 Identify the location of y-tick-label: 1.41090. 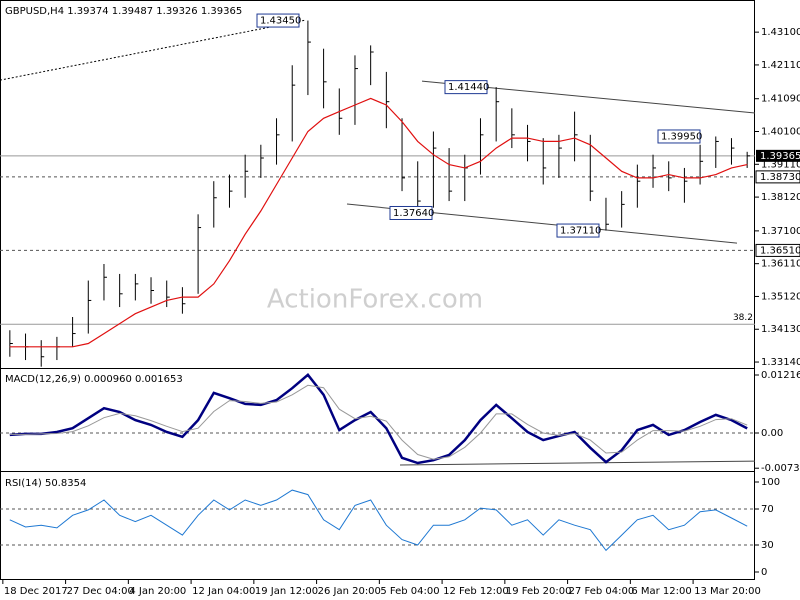
(780, 99).